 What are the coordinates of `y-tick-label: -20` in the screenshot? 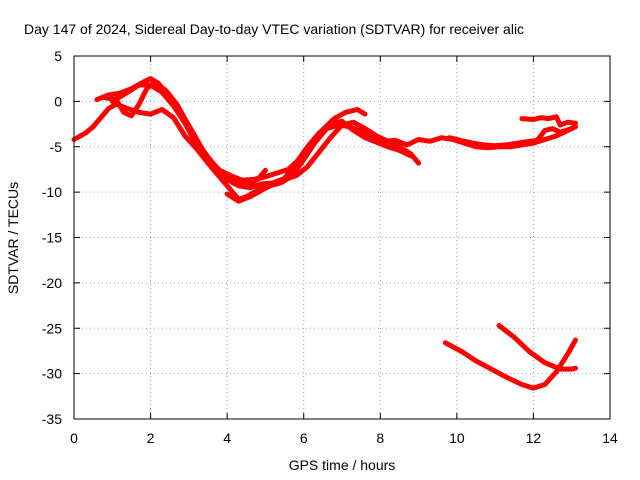 It's located at (52, 283).